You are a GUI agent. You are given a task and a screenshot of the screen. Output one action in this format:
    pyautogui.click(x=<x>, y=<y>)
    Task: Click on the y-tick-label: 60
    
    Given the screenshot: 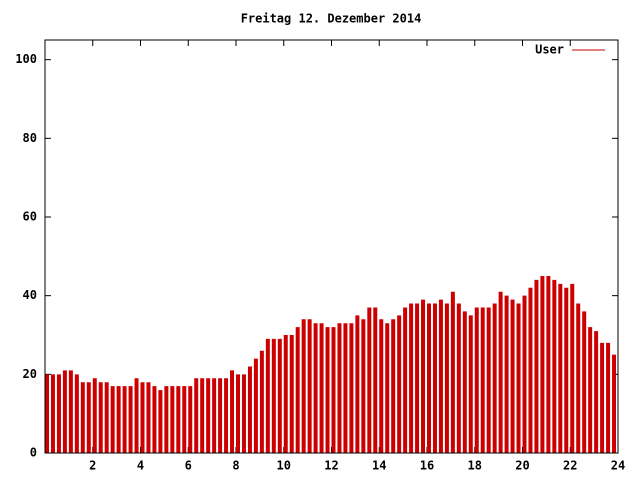 What is the action you would take?
    pyautogui.click(x=30, y=217)
    